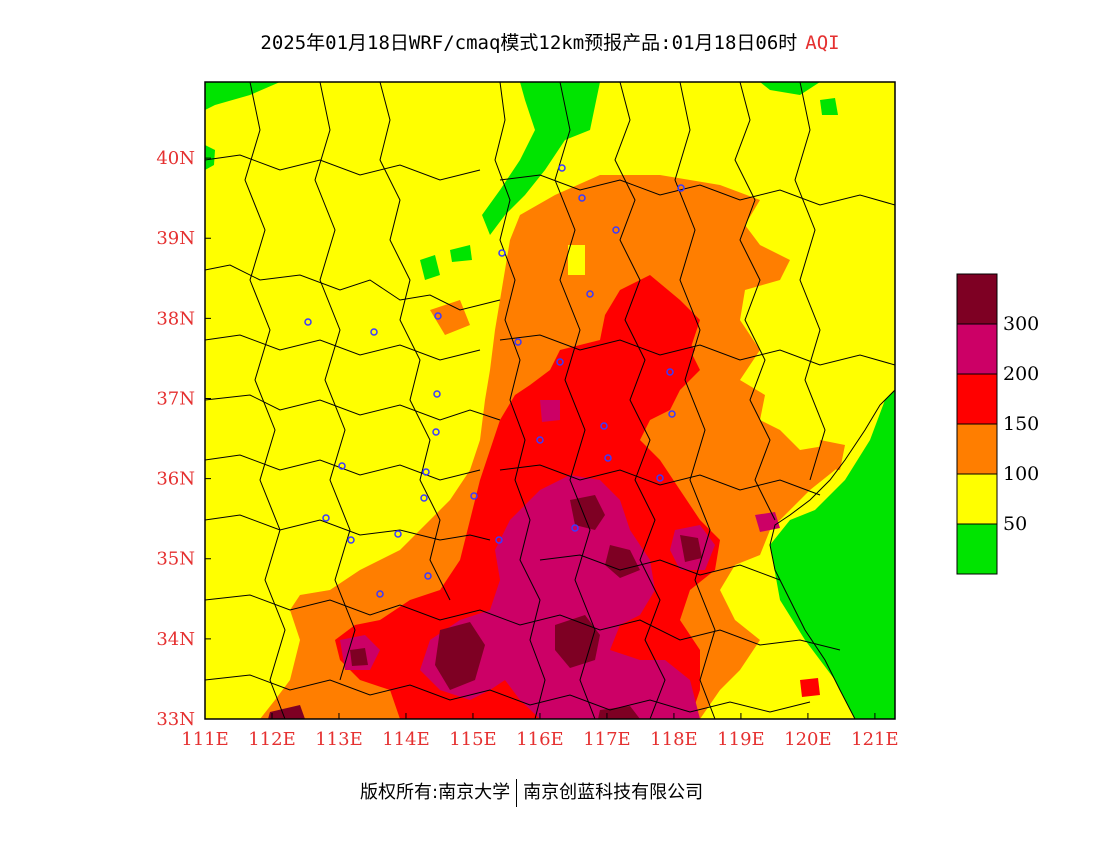 The width and height of the screenshot is (1100, 850). I want to click on lon-tick-label: 120E, so click(808, 739).